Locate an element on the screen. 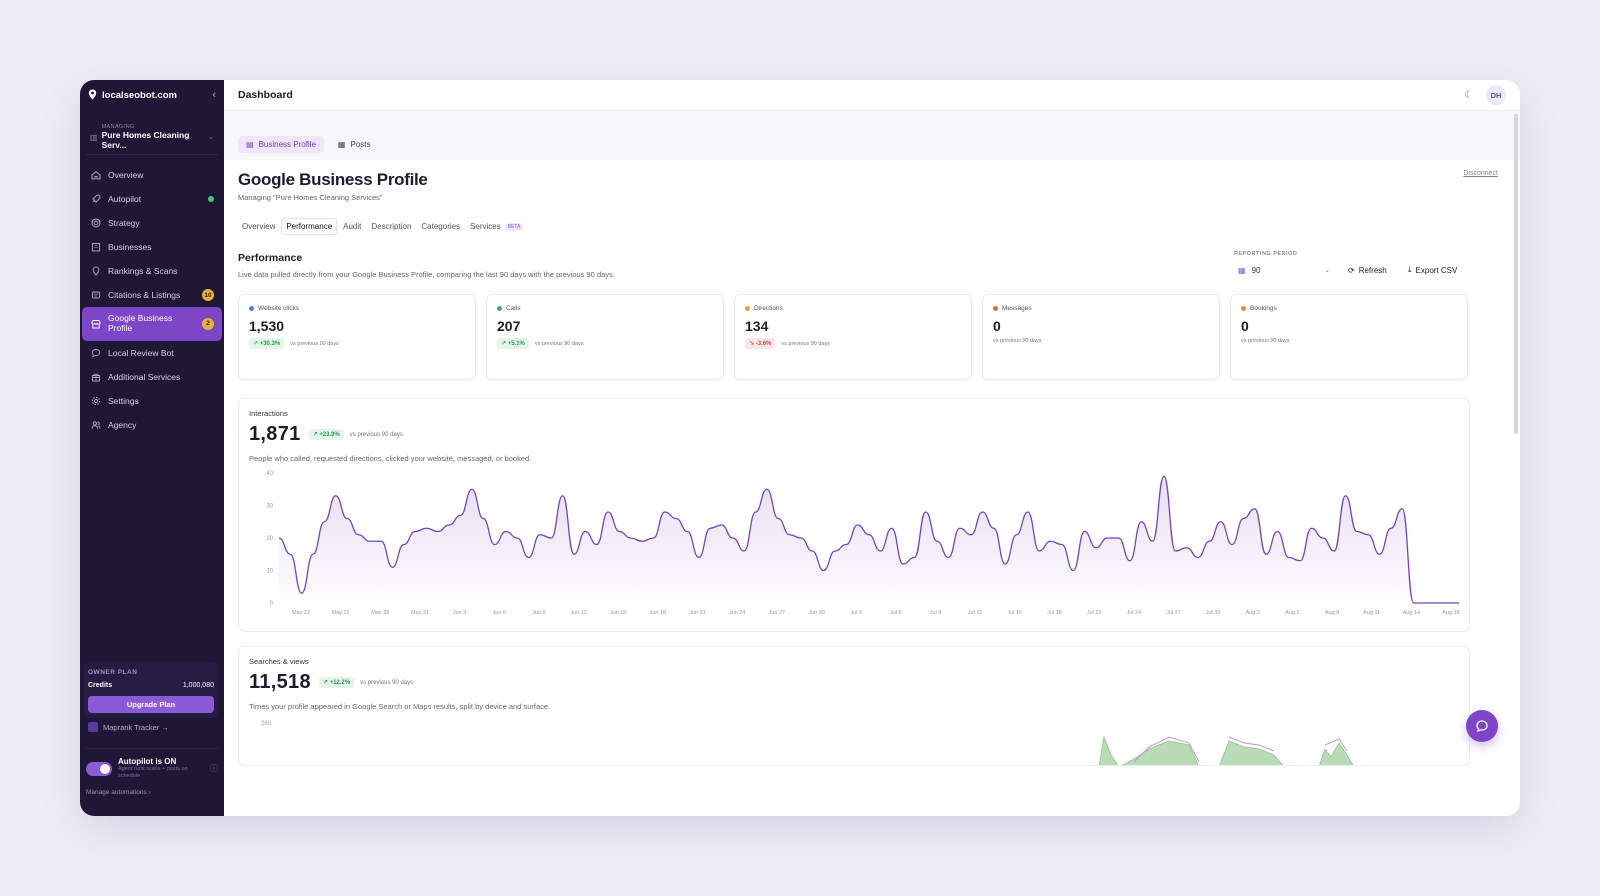  tab-categories: Categories is located at coordinates (441, 226).